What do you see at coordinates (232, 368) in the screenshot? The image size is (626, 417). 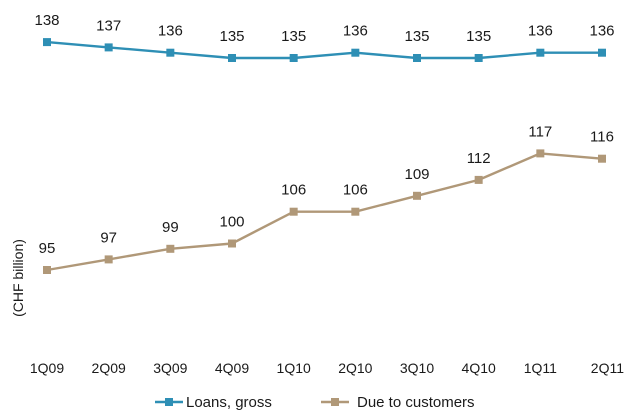 I see `x-tick-label: 4Q09` at bounding box center [232, 368].